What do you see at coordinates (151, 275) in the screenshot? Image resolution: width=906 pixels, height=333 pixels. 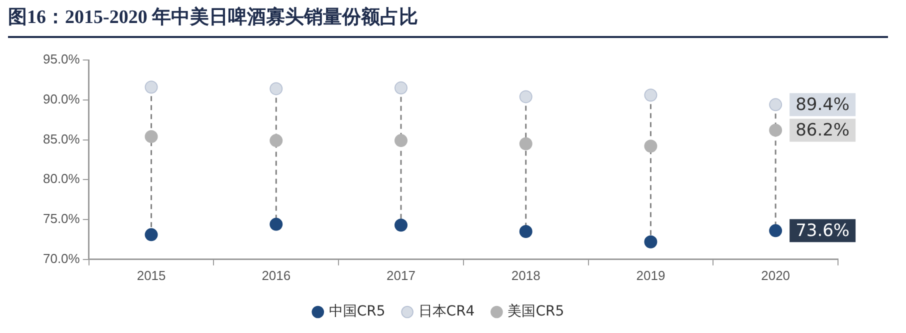 I see `x-tick-label: 2015` at bounding box center [151, 275].